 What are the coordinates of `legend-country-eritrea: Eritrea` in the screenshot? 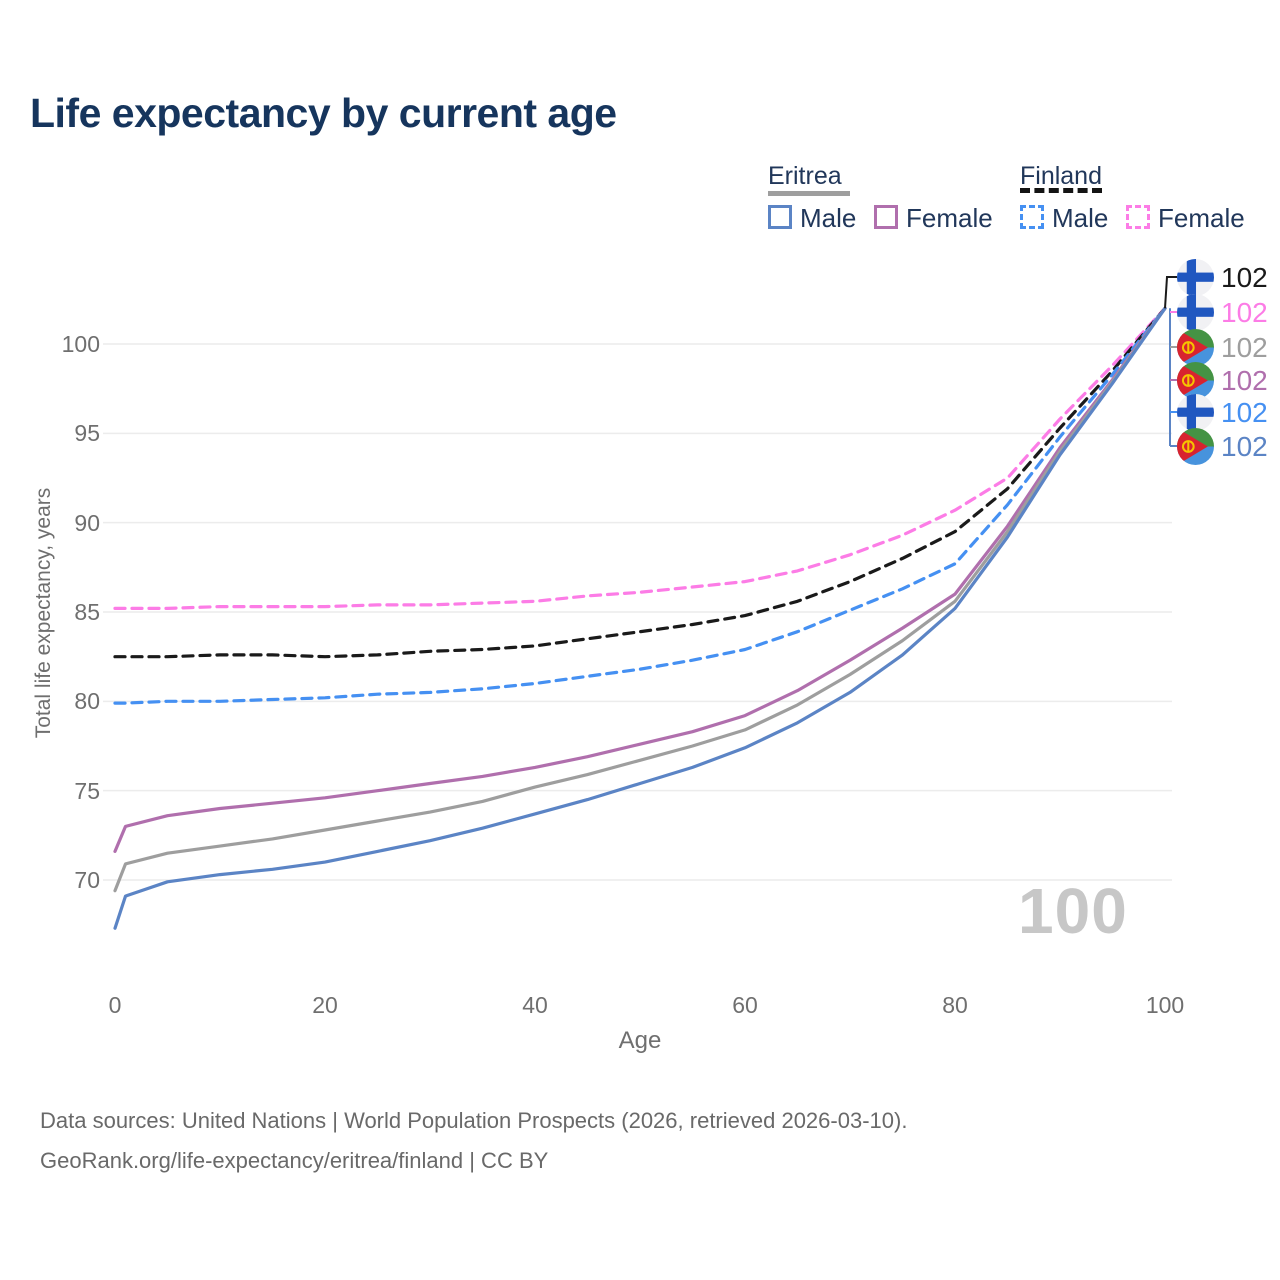 It's located at (805, 176).